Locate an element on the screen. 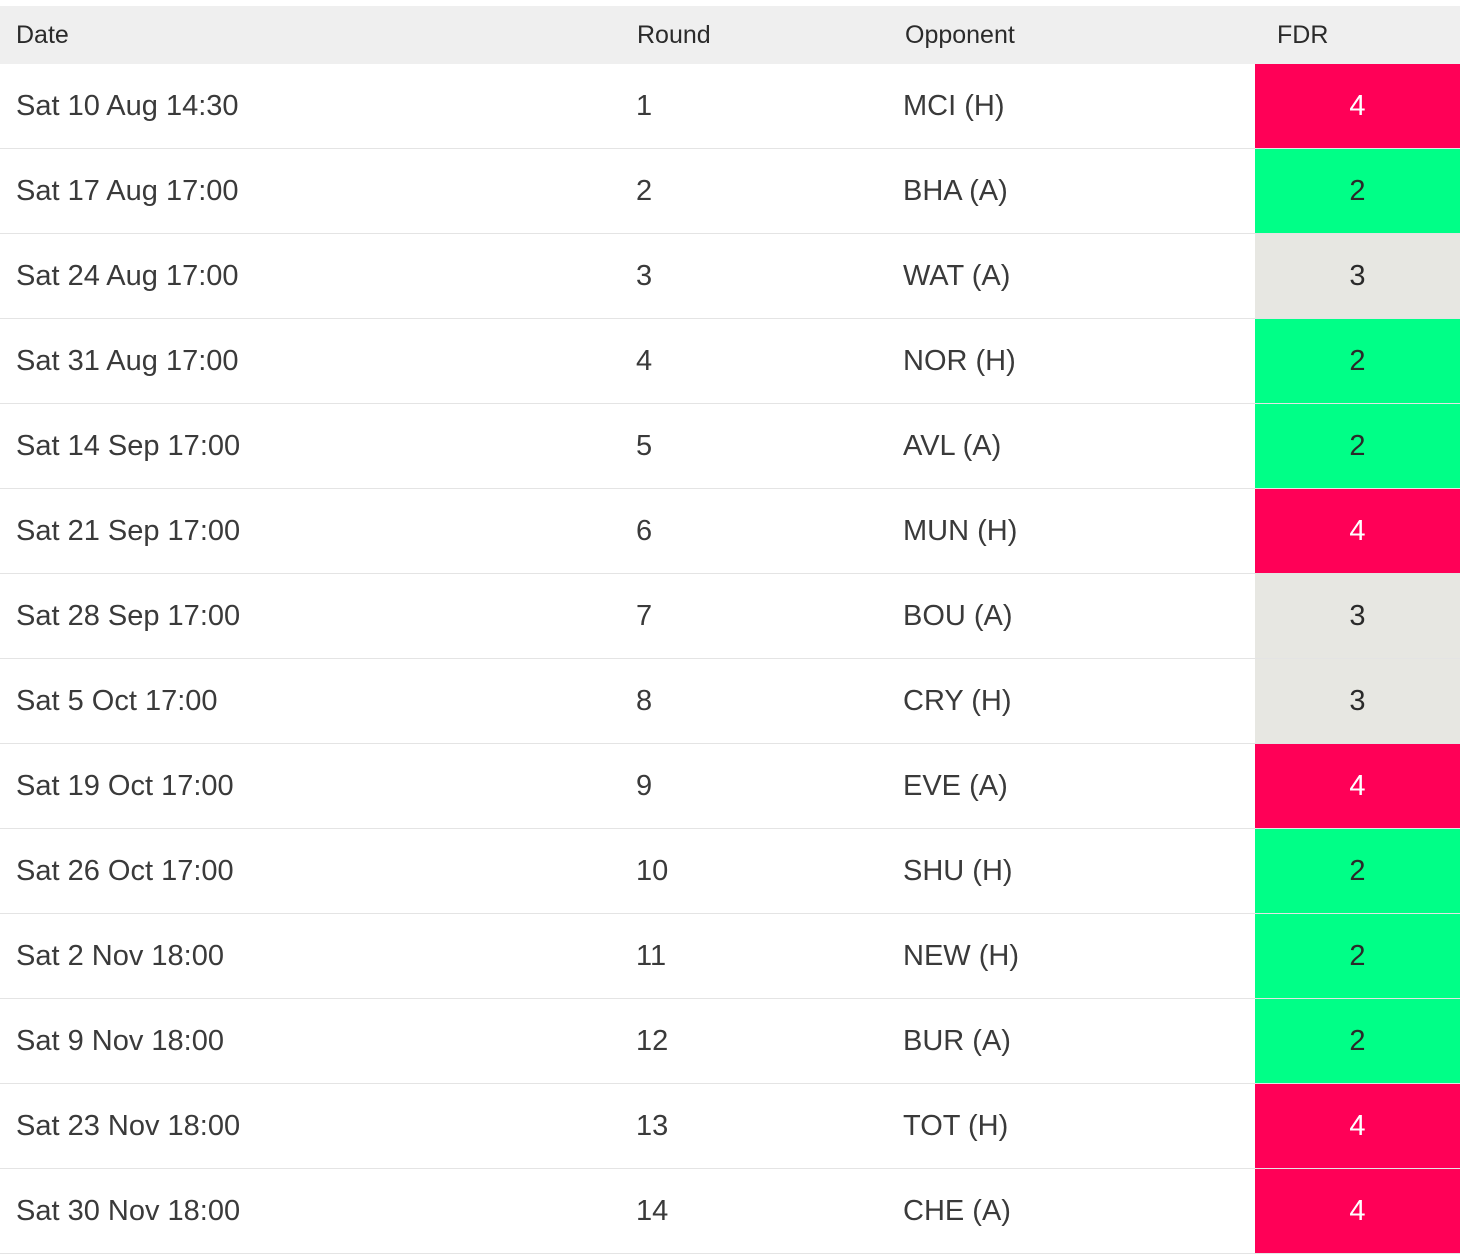  opponent-cell: CRY (H) is located at coordinates (957, 700).